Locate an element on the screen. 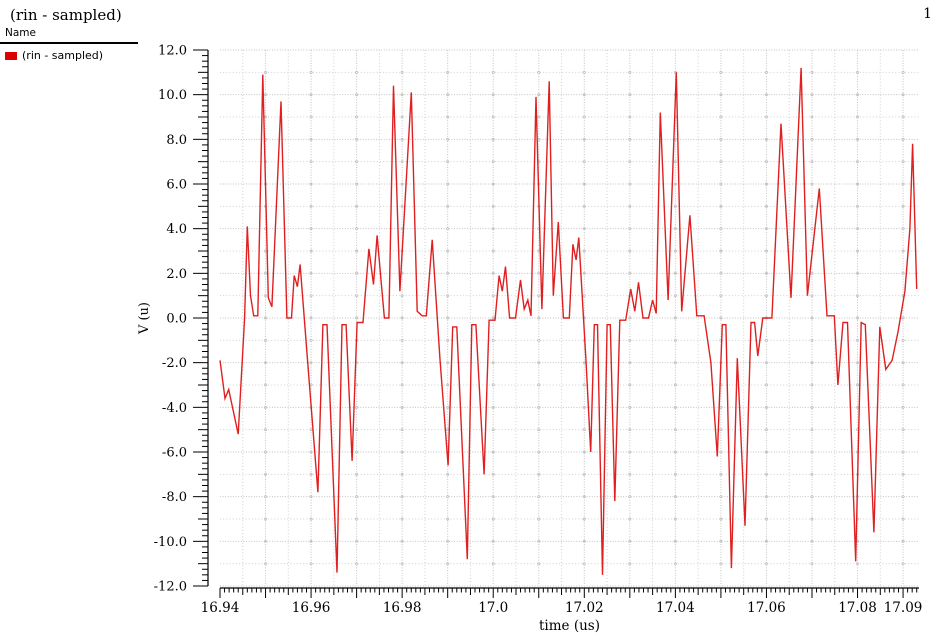  svg-text: -8.0 is located at coordinates (174, 497).